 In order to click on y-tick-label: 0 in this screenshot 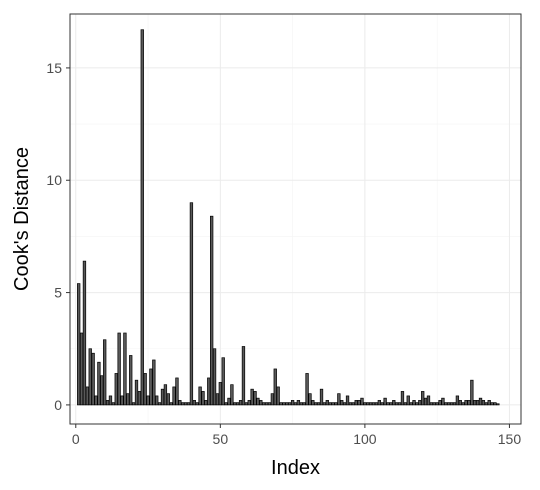, I will do `click(58, 405)`.